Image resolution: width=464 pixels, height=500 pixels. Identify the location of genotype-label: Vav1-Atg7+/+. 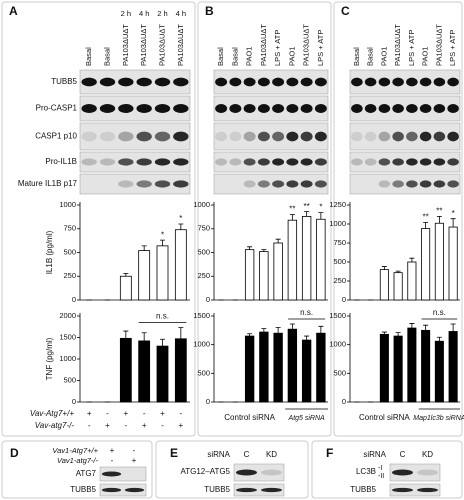
(75, 450).